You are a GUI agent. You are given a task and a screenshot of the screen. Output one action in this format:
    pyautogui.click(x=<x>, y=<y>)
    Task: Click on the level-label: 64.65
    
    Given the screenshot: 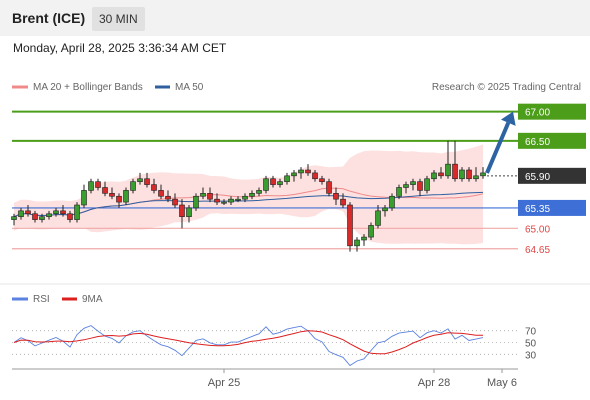 What is the action you would take?
    pyautogui.click(x=537, y=250)
    